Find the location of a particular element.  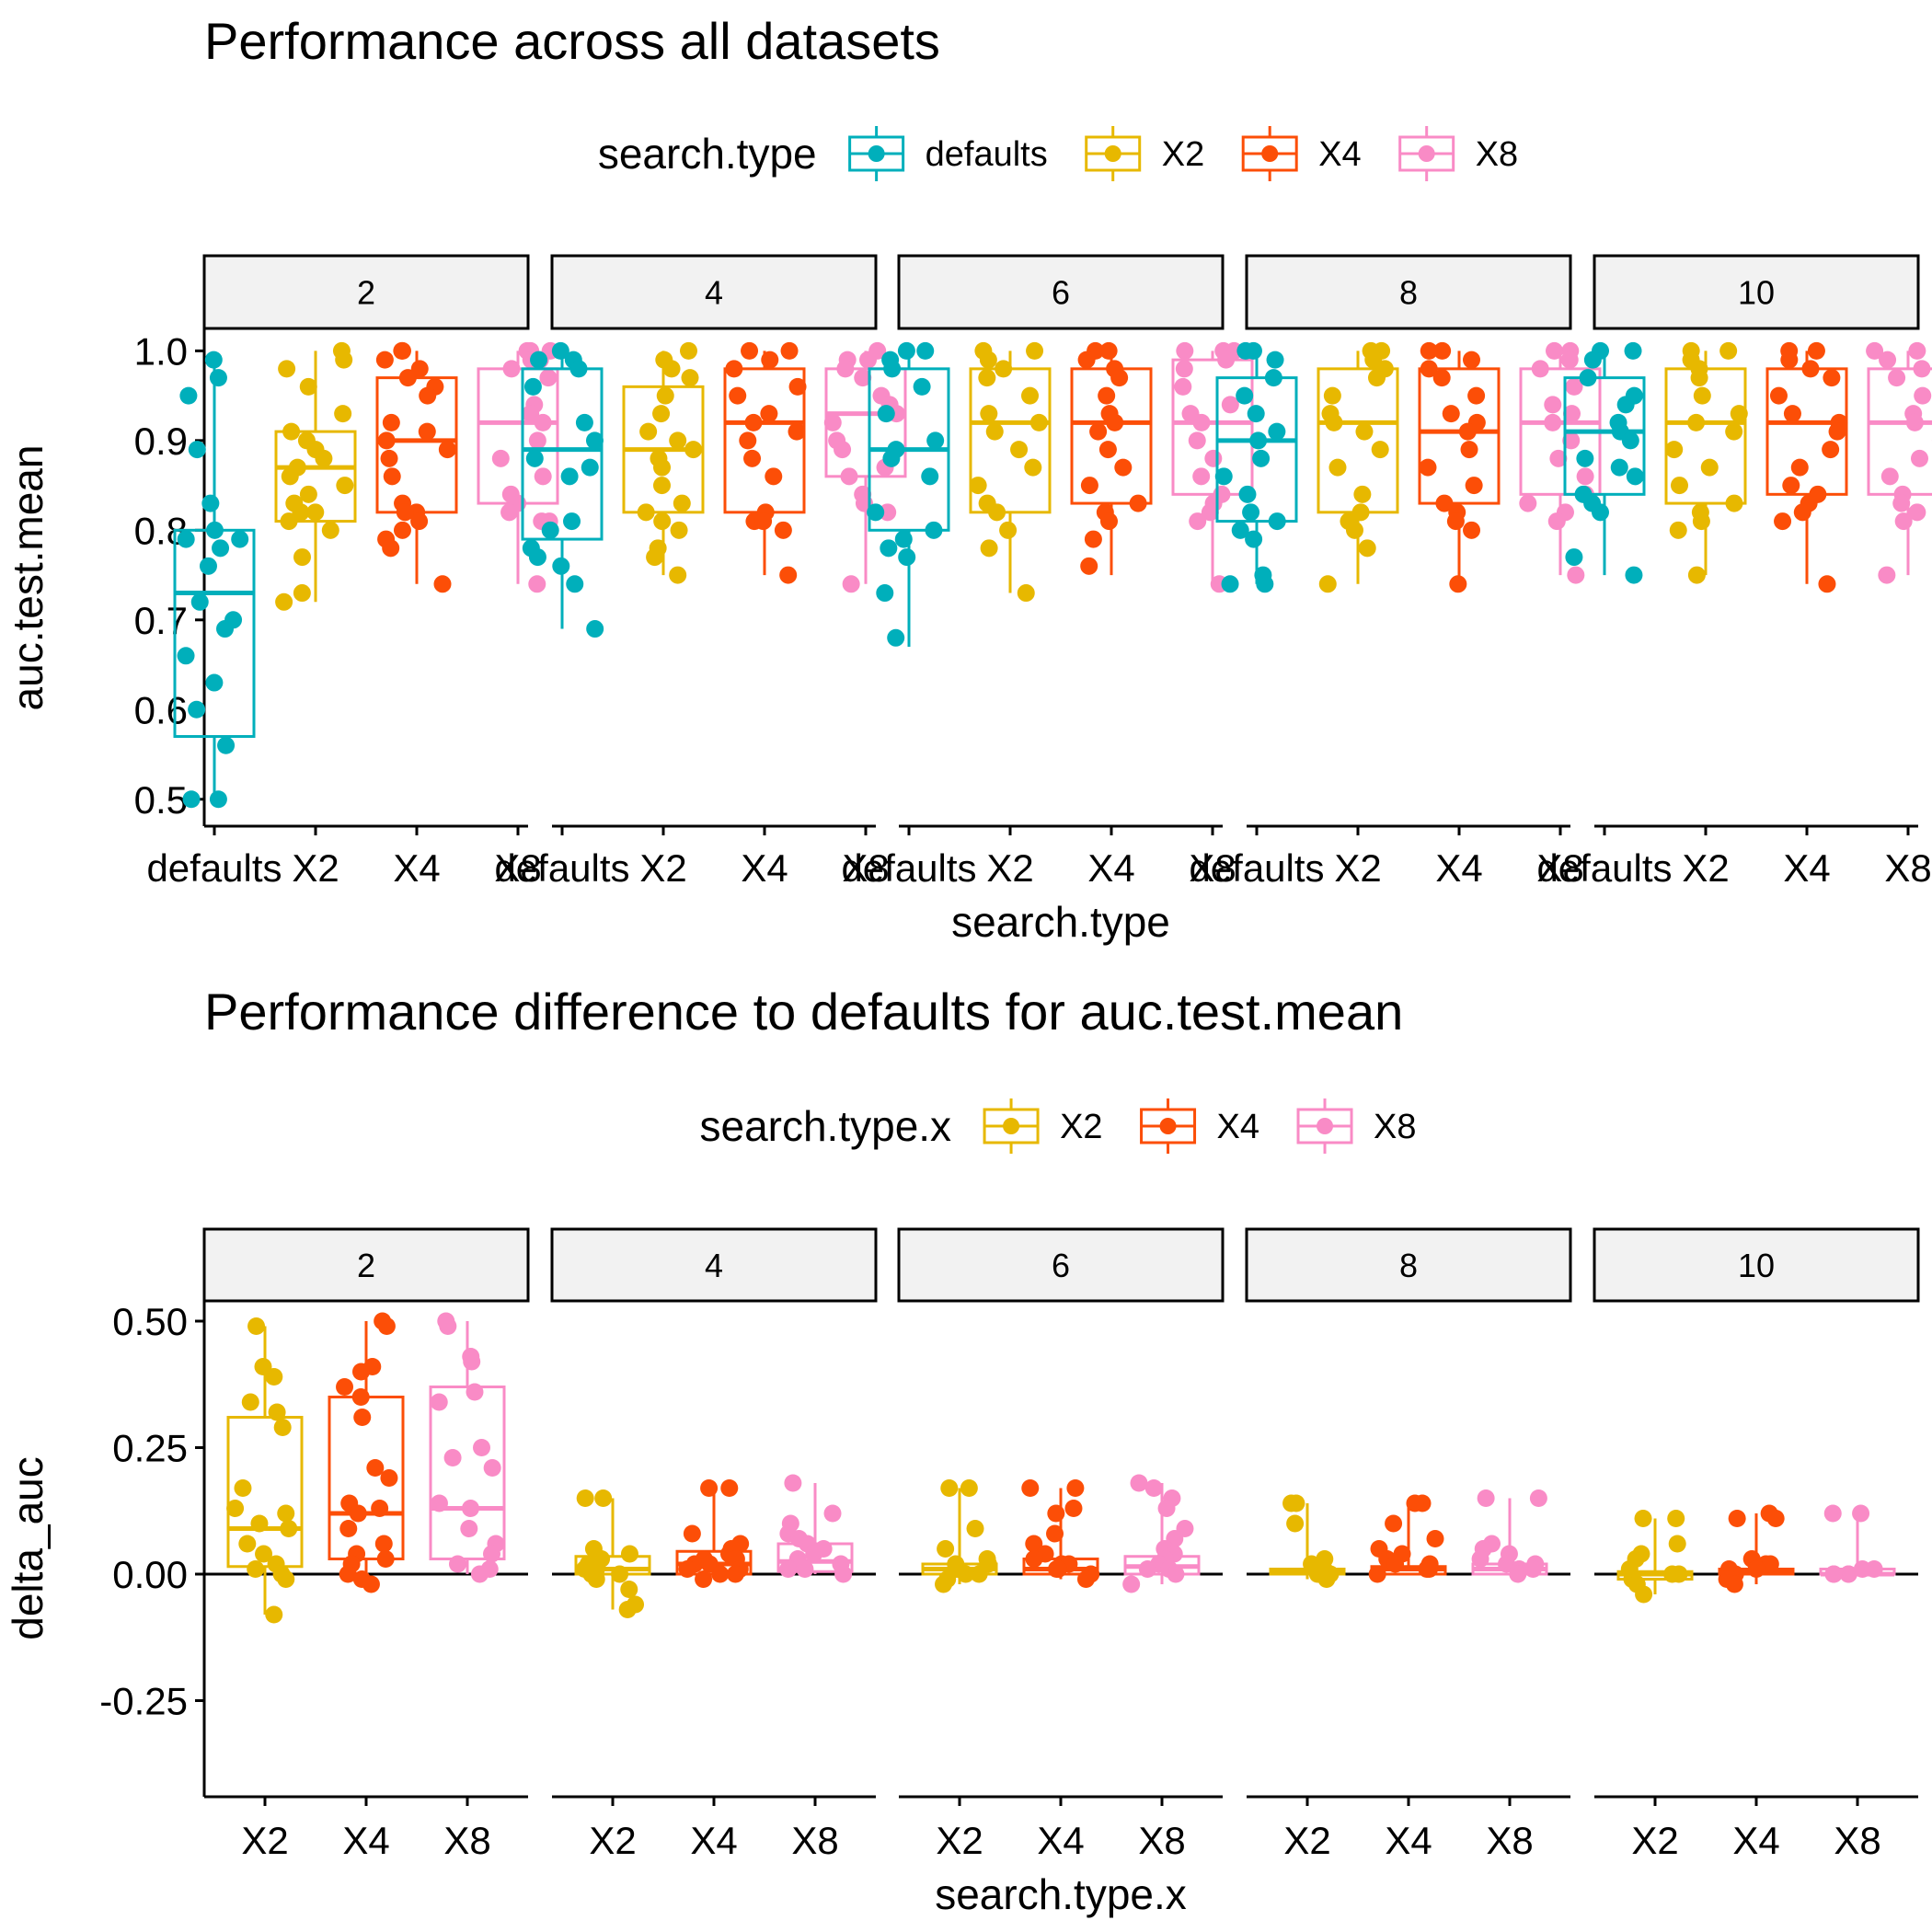

panel-4: 4 defaults X2 X4 X8 is located at coordinates (700, 572).